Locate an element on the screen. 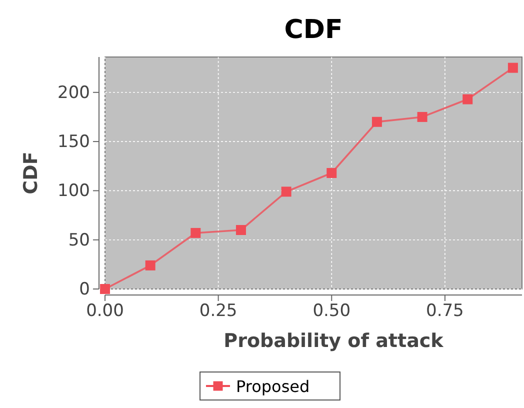  x-tick-label: 0.50 is located at coordinates (331, 311).